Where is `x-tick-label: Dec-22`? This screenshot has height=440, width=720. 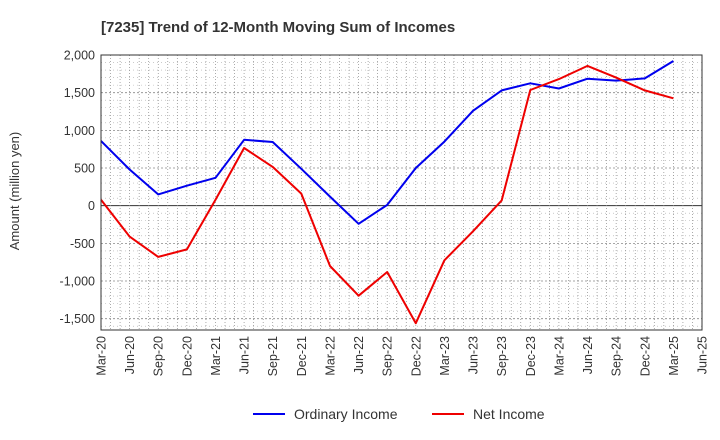 x-tick-label: Dec-22 is located at coordinates (416, 356).